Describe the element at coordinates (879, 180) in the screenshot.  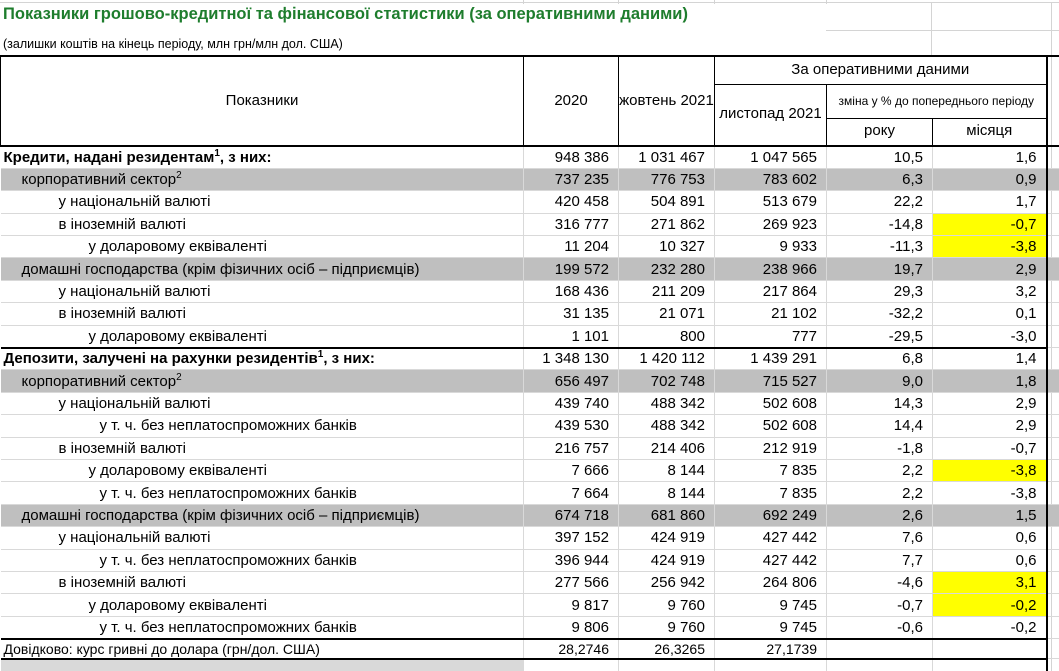
I see `value-cell: 6,3` at that location.